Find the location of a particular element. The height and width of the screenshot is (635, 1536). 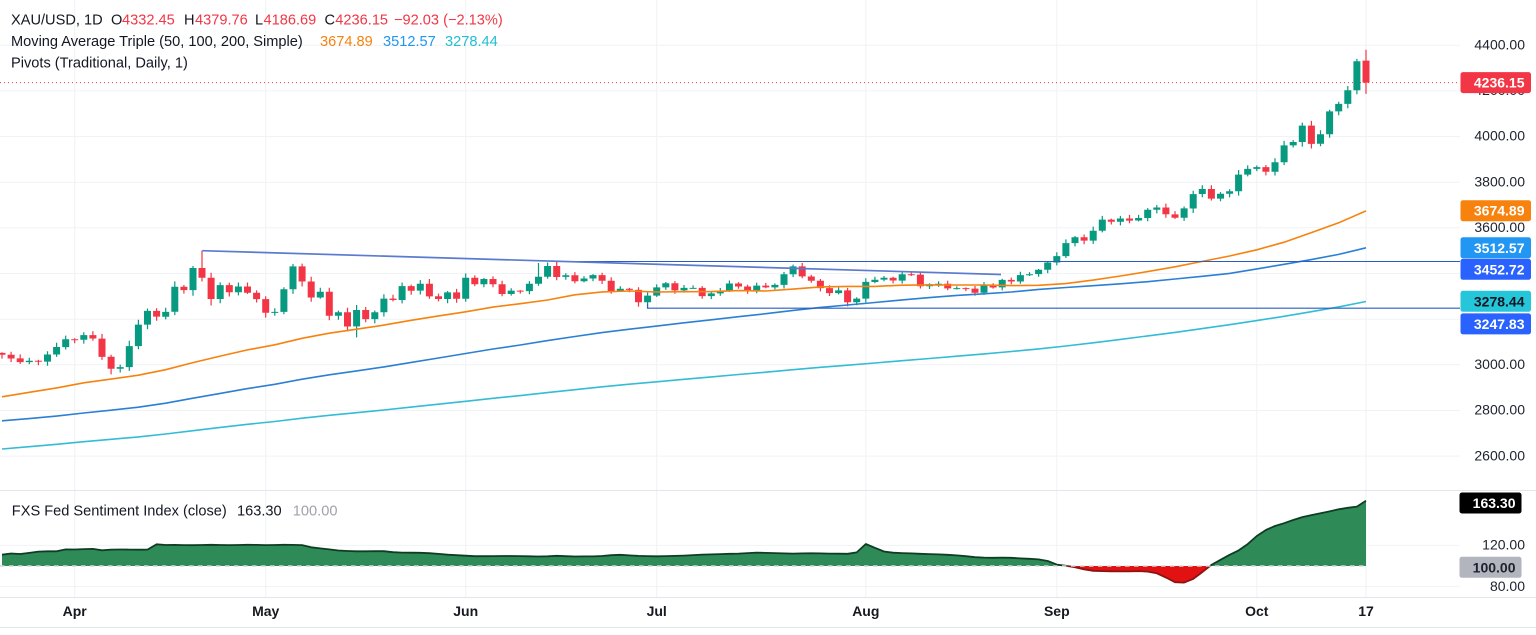

svg-text: 4000.00 is located at coordinates (1499, 136).